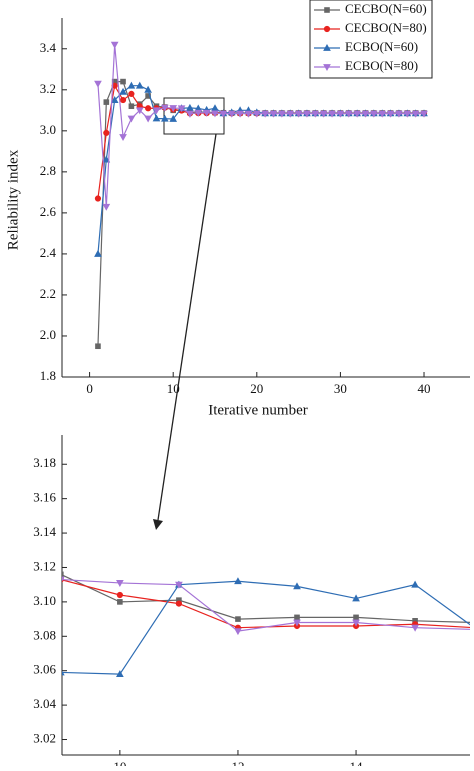 The height and width of the screenshot is (771, 474). What do you see at coordinates (357, 762) in the screenshot?
I see `x-tick-label: 14` at bounding box center [357, 762].